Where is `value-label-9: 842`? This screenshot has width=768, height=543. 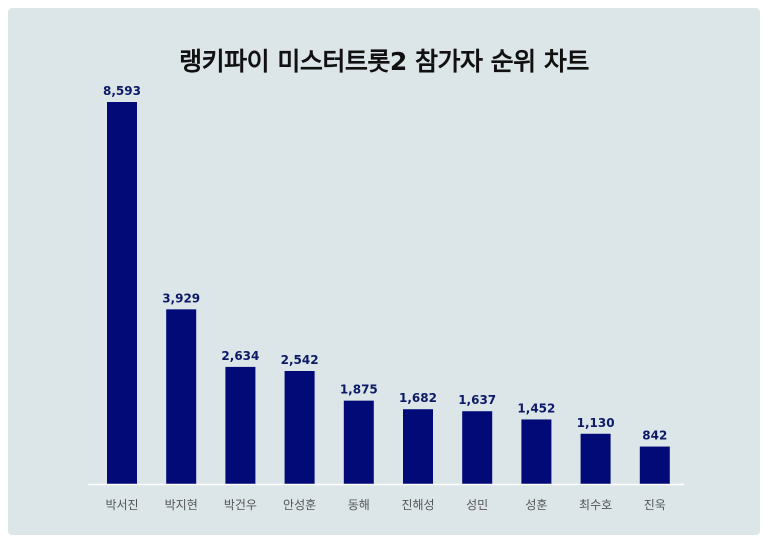
value-label-9: 842 is located at coordinates (654, 436).